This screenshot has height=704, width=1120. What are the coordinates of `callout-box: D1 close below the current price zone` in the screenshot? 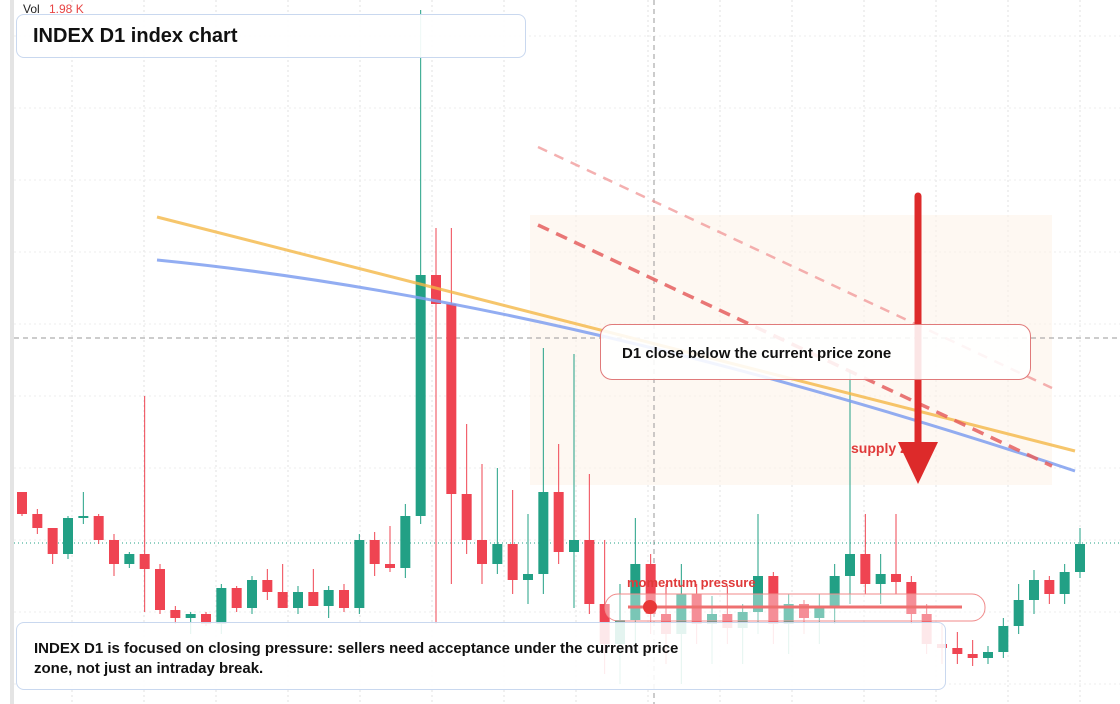 It's located at (815, 352).